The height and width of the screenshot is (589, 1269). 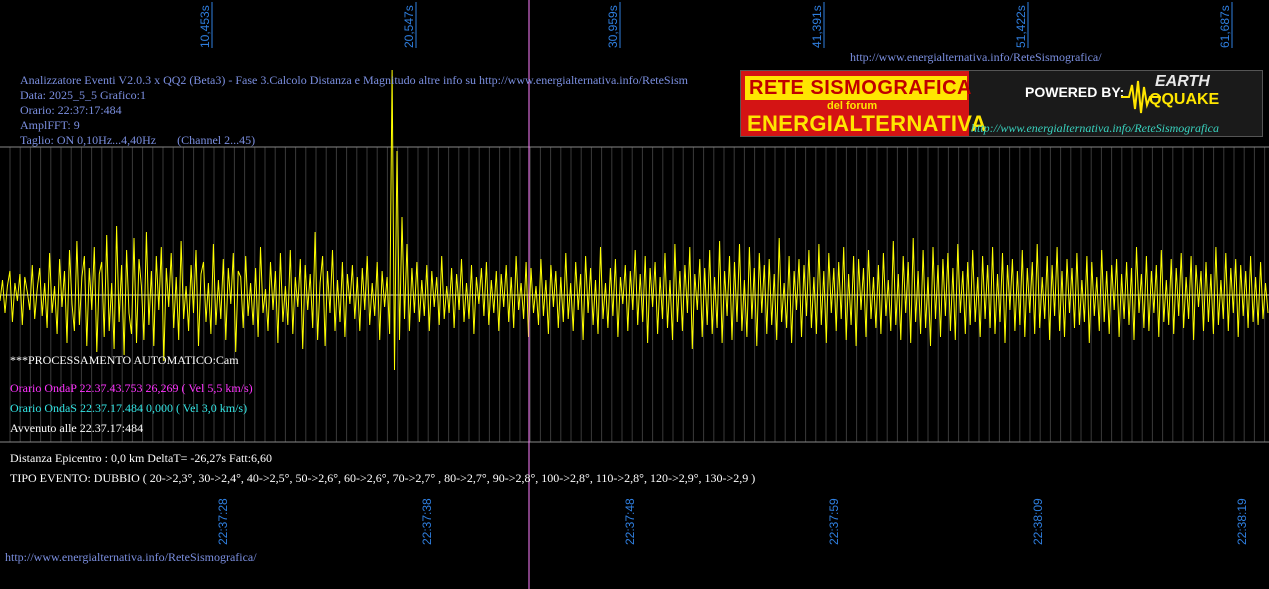 What do you see at coordinates (1184, 99) in the screenshot?
I see `logo-qquake-text: QQUAKE` at bounding box center [1184, 99].